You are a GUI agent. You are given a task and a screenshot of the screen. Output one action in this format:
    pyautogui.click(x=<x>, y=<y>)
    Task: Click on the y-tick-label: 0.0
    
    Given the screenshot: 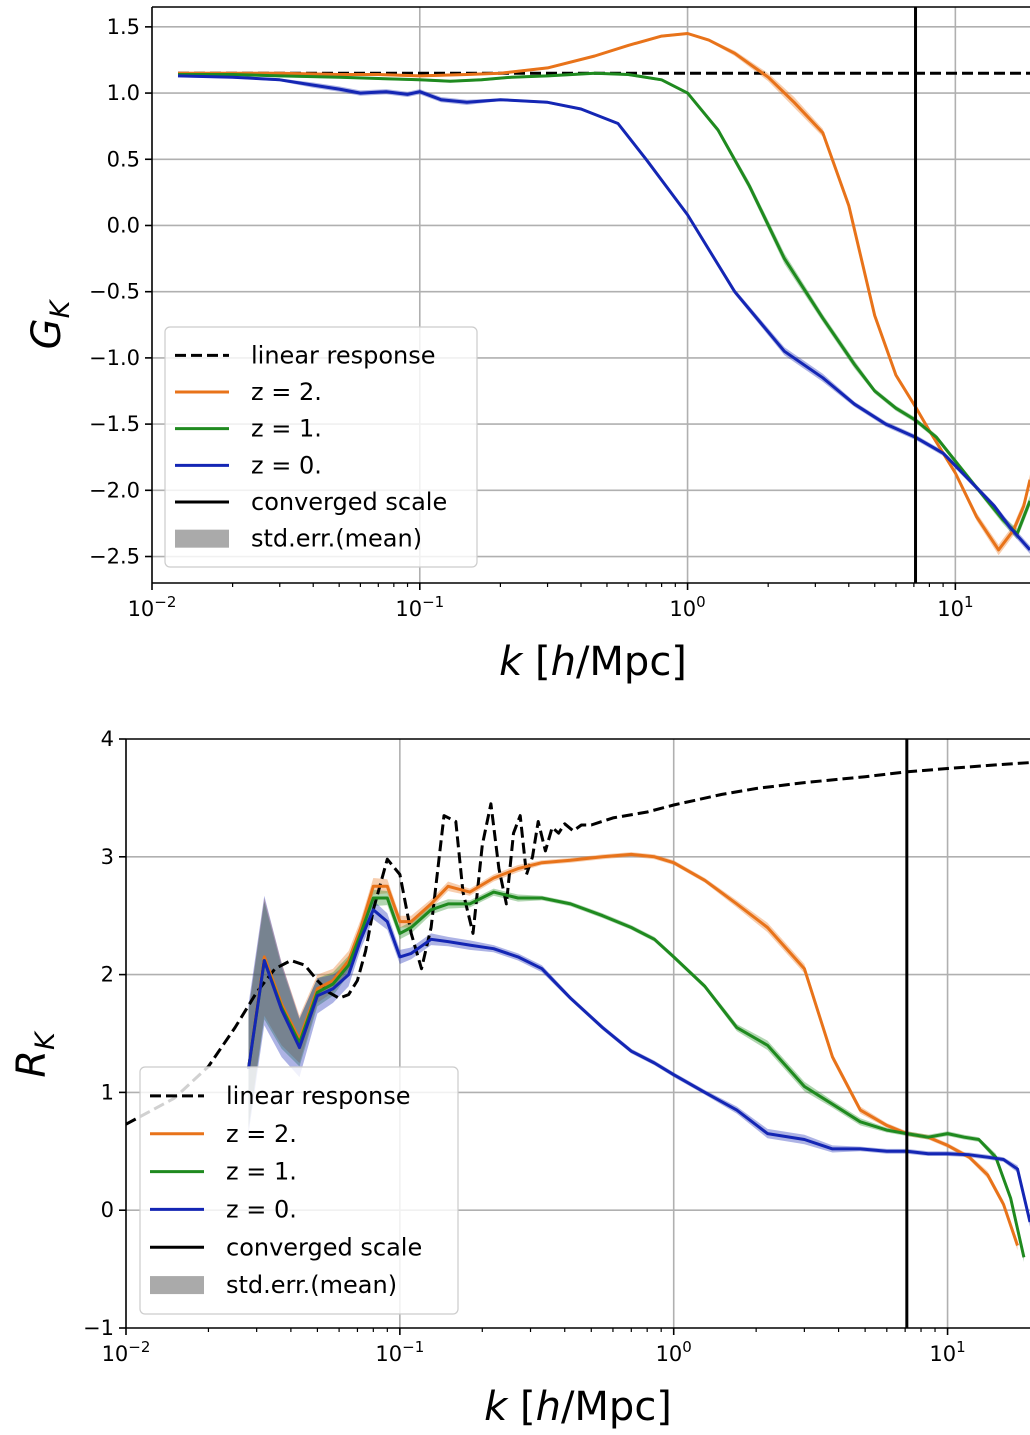 What is the action you would take?
    pyautogui.click(x=123, y=225)
    